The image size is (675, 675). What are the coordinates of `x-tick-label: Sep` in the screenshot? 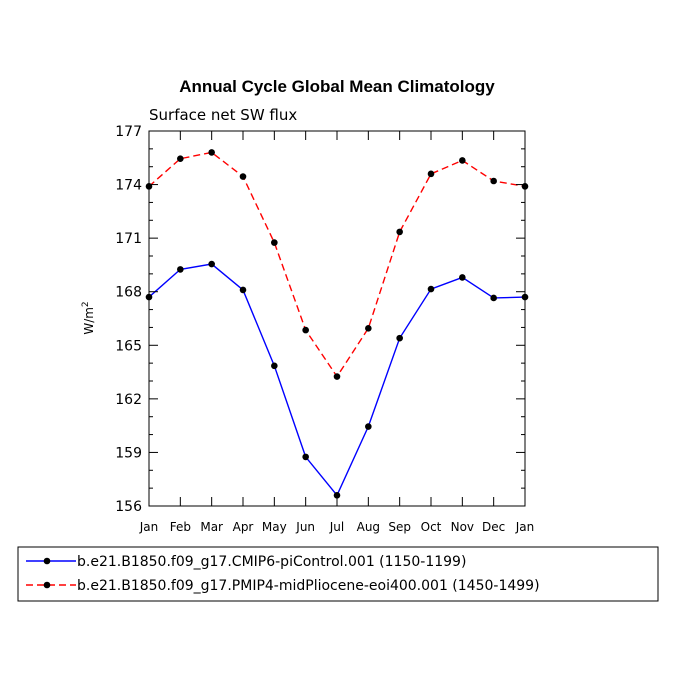 It's located at (399, 527).